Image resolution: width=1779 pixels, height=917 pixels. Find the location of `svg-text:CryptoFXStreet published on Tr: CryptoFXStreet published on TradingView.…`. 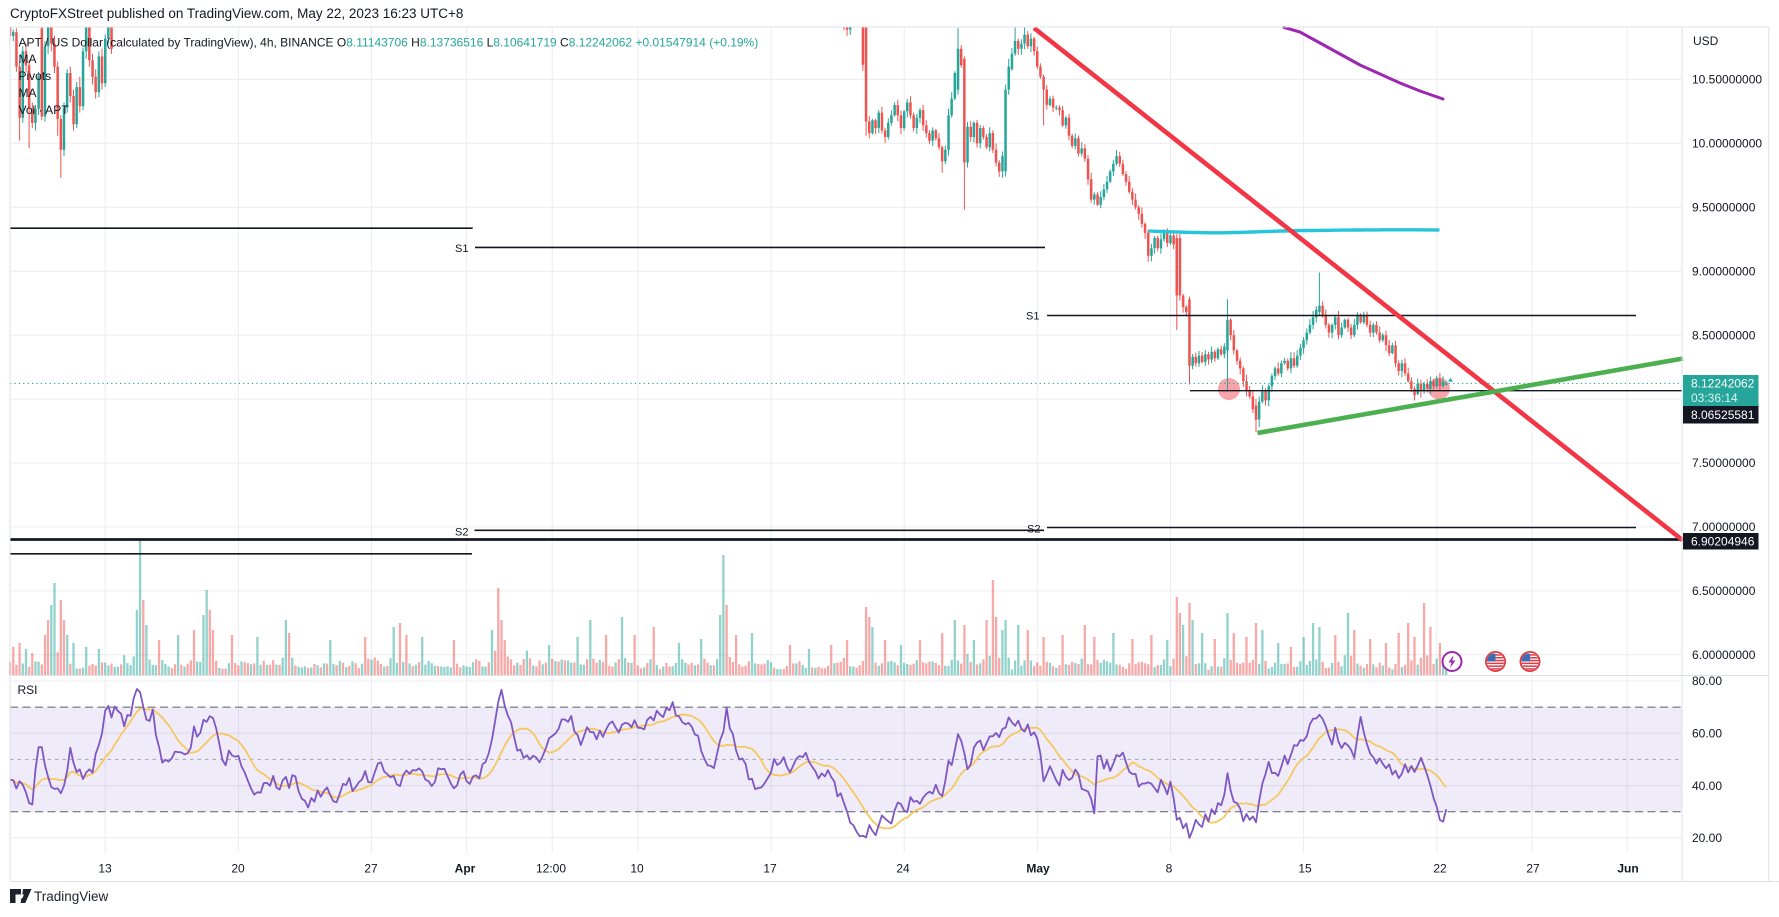

svg-text:CryptoFXStreet published on Tr: CryptoFXStreet published on TradingView.… is located at coordinates (236, 13).